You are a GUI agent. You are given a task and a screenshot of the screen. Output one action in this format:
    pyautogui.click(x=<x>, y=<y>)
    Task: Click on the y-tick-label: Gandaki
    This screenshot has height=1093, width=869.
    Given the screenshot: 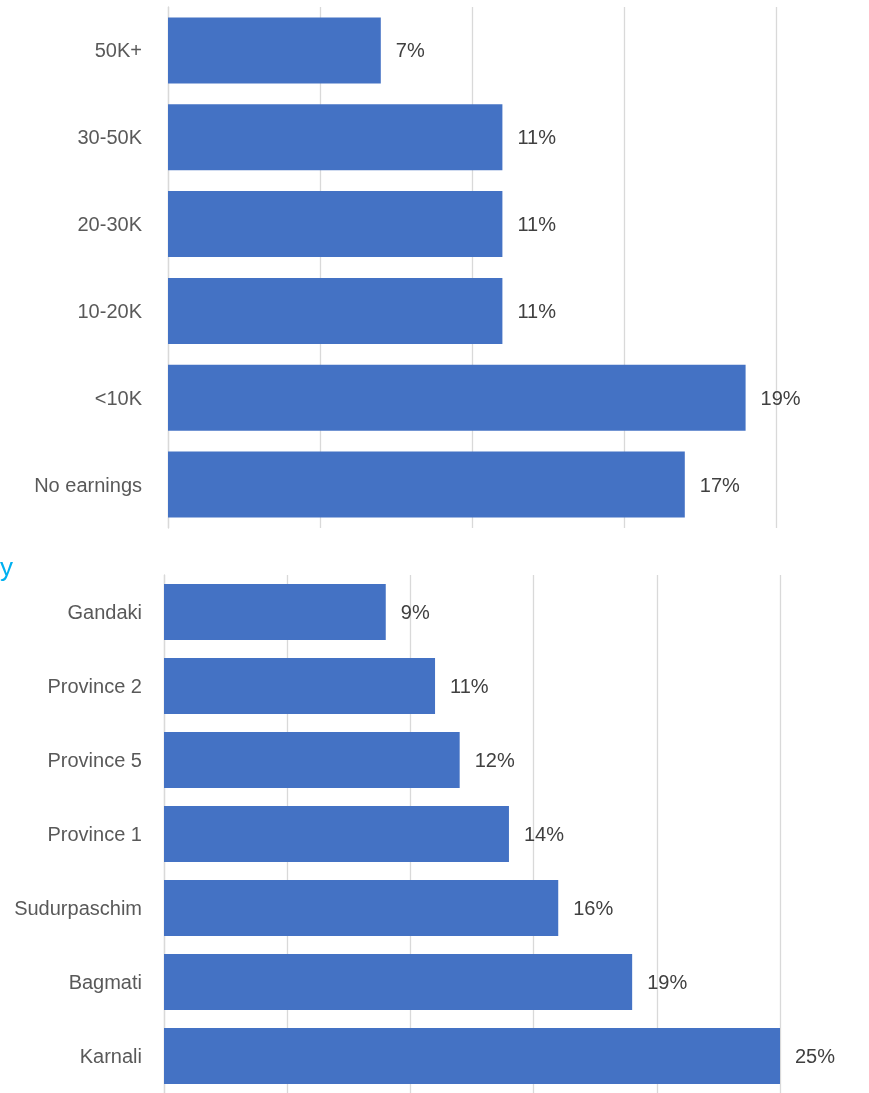 What is the action you would take?
    pyautogui.click(x=104, y=612)
    